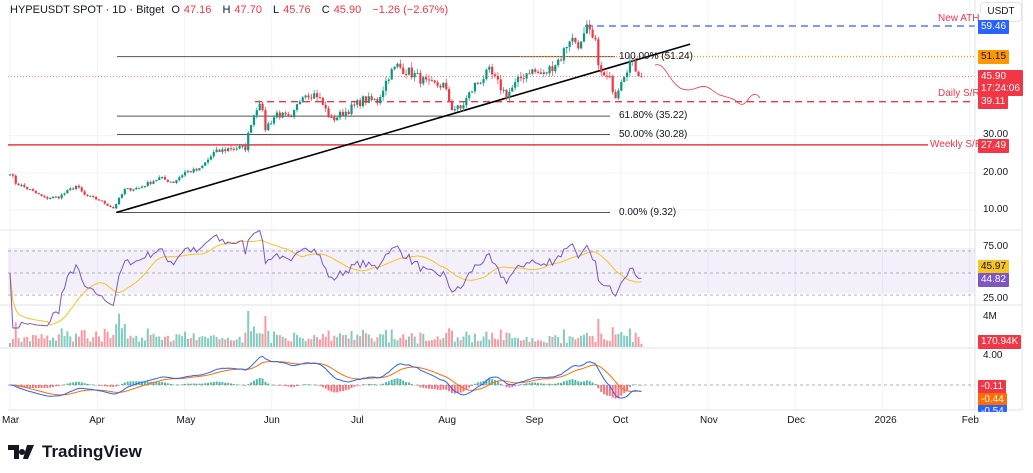 This screenshot has width=1033, height=473. I want to click on weekly-sr-tag: 27.49, so click(994, 146).